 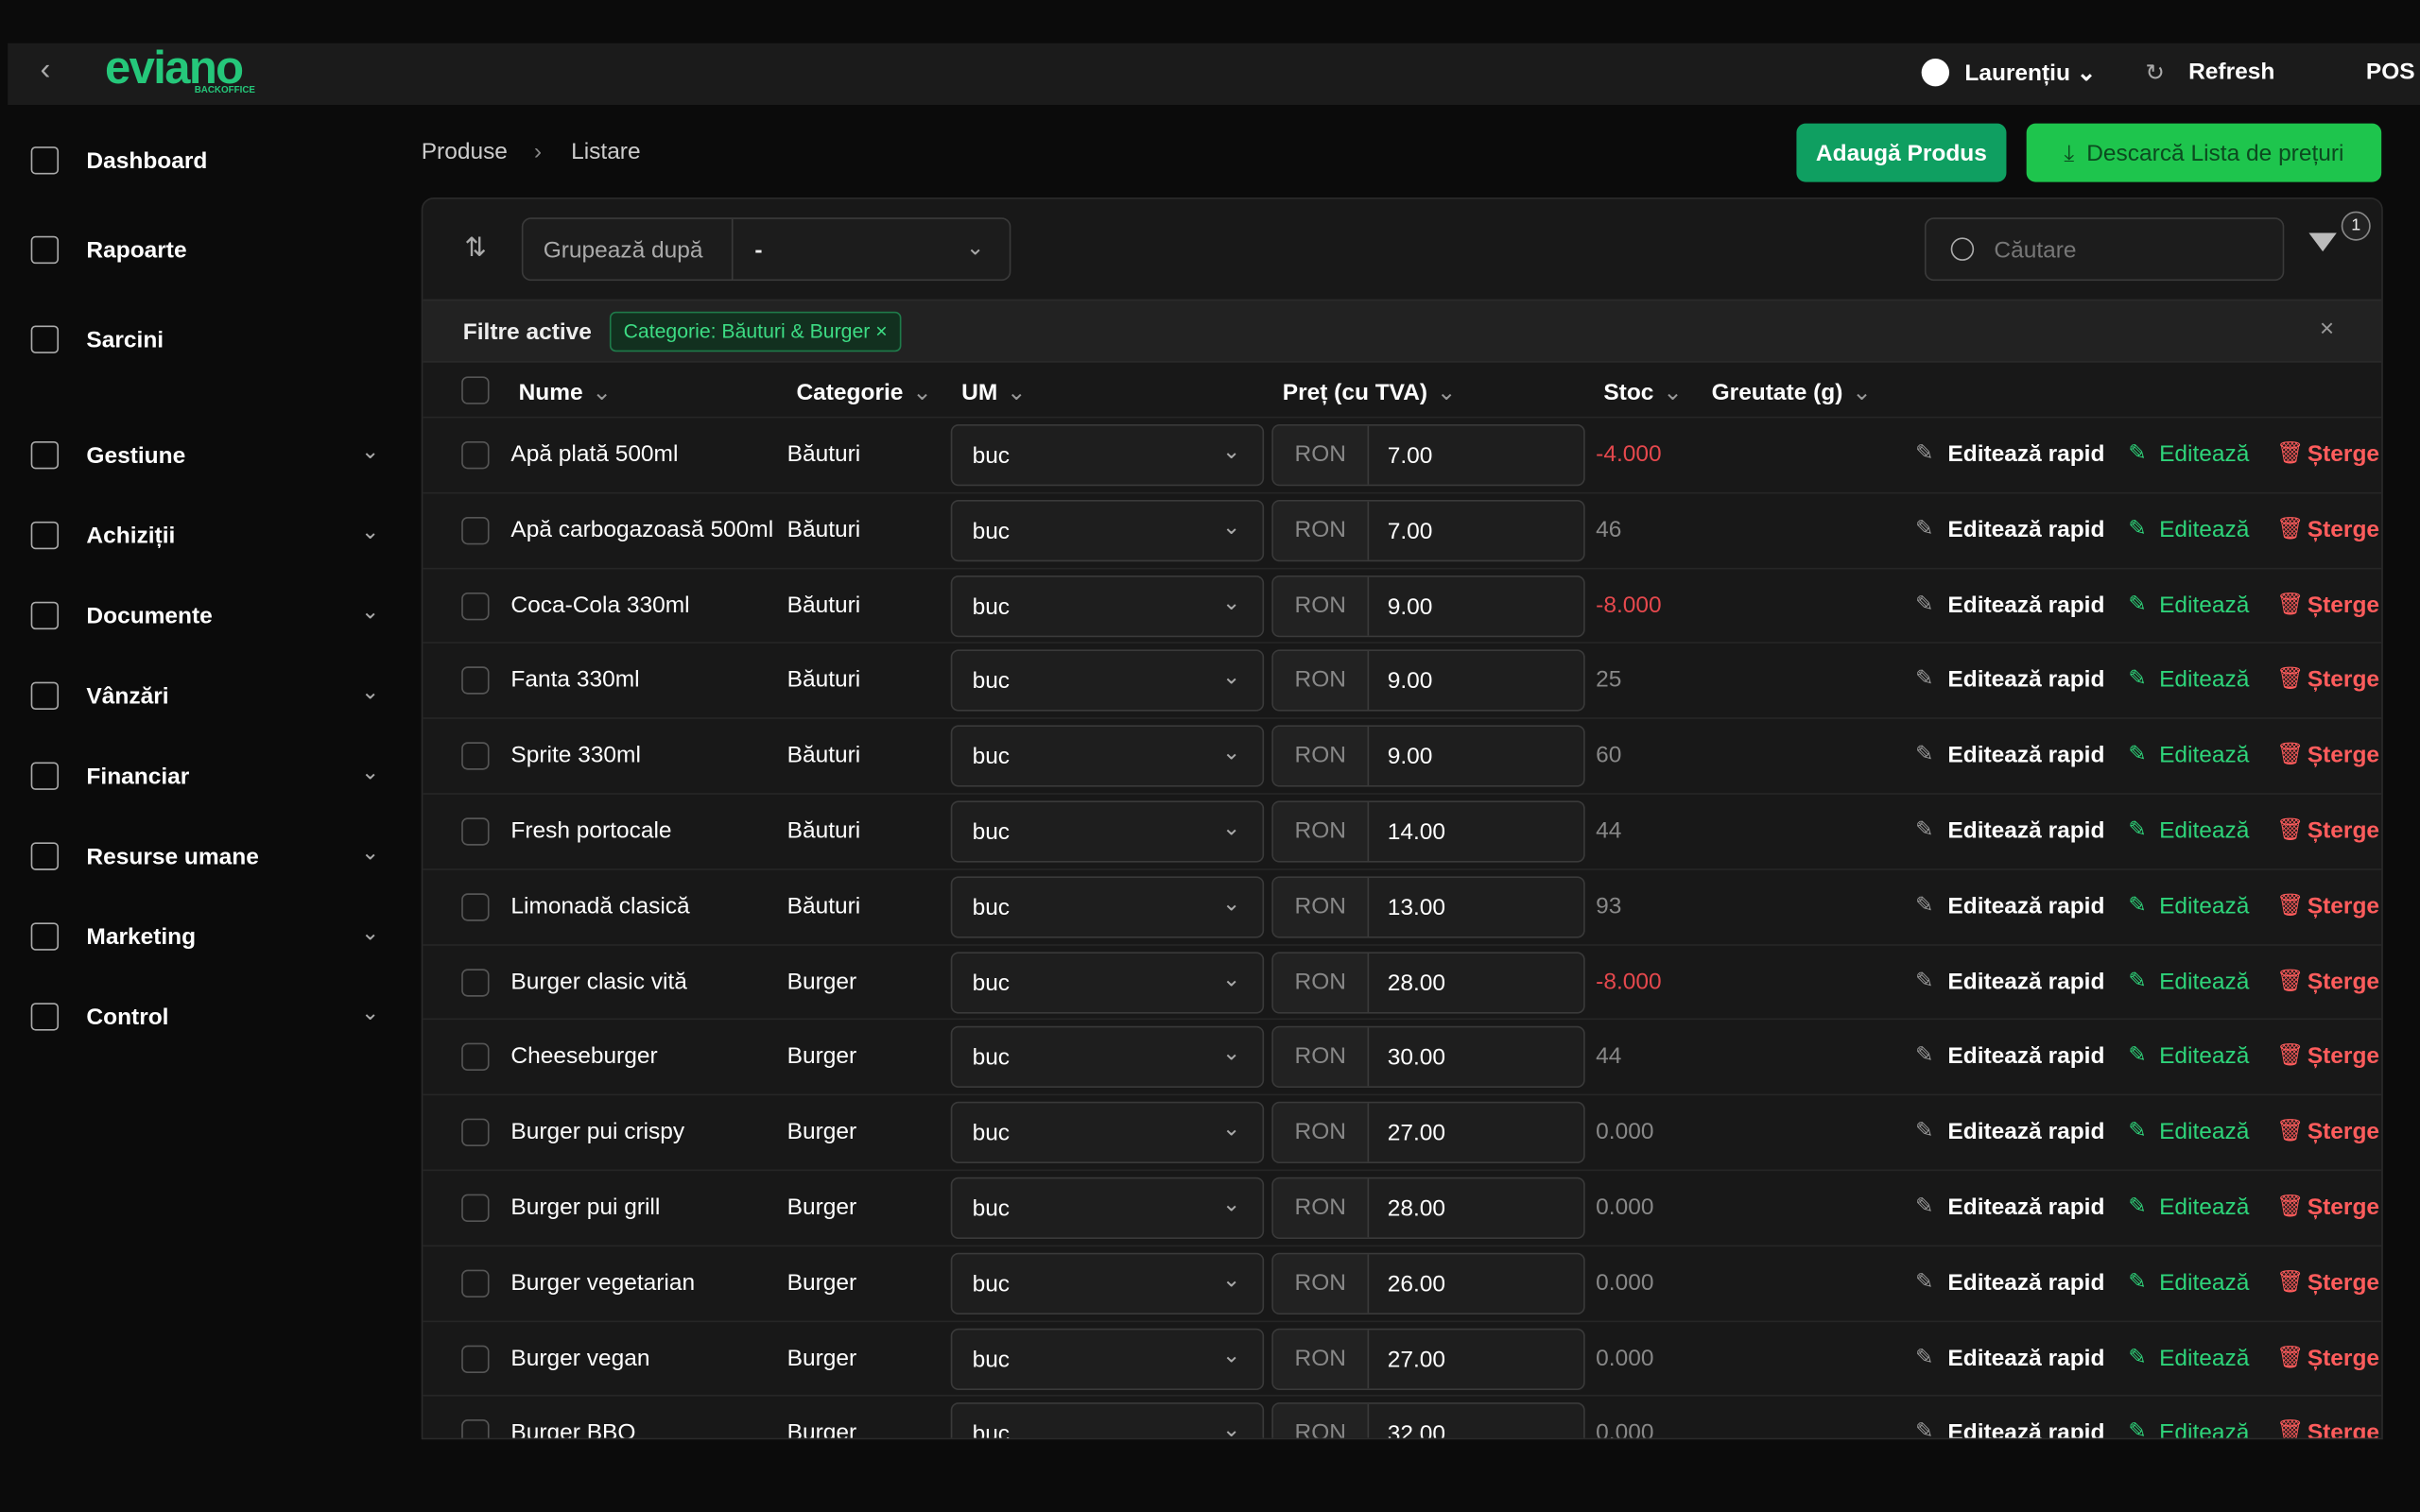 What do you see at coordinates (1428, 907) in the screenshot?
I see `price-input: RON 13.00` at bounding box center [1428, 907].